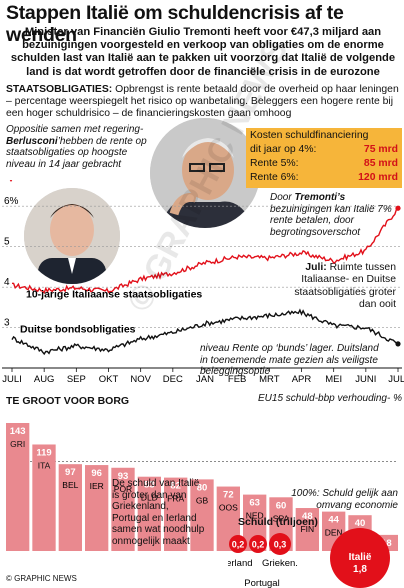 The height and width of the screenshot is (588, 404). What do you see at coordinates (380, 163) in the screenshot?
I see `cost-row-value: 85 mrd` at bounding box center [380, 163].